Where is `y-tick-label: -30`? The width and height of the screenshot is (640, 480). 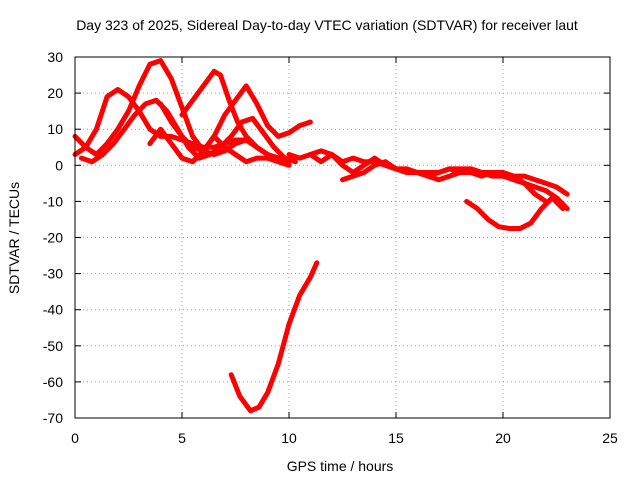 y-tick-label: -30 is located at coordinates (53, 274).